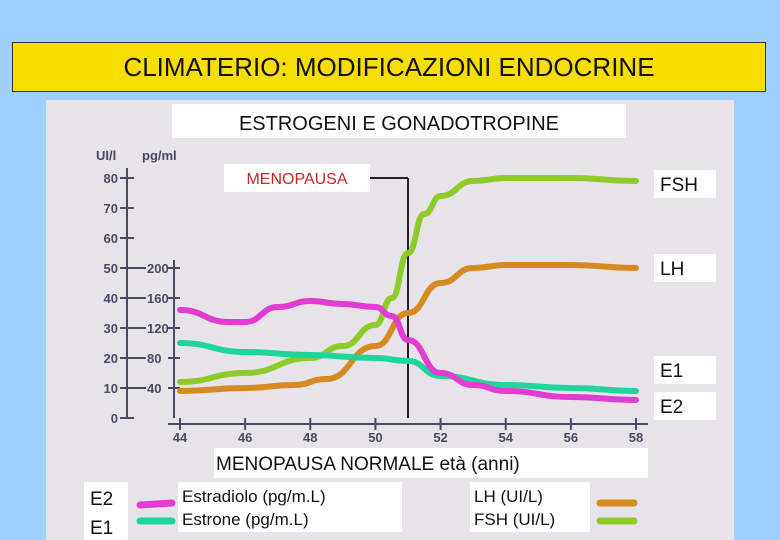  I want to click on y-left-tick-label: 0, so click(114, 418).